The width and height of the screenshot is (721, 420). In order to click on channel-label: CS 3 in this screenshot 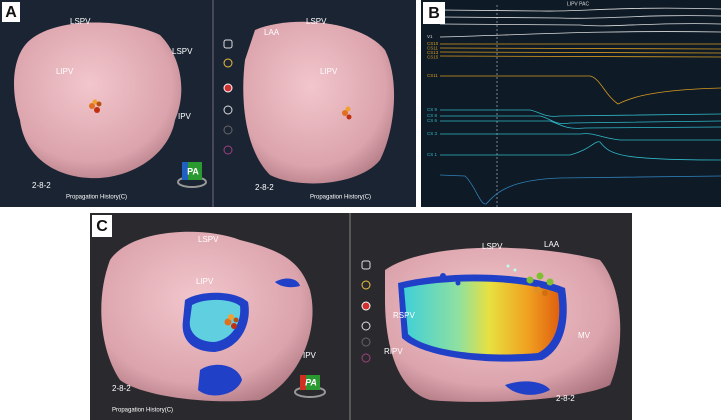, I will do `click(432, 133)`.